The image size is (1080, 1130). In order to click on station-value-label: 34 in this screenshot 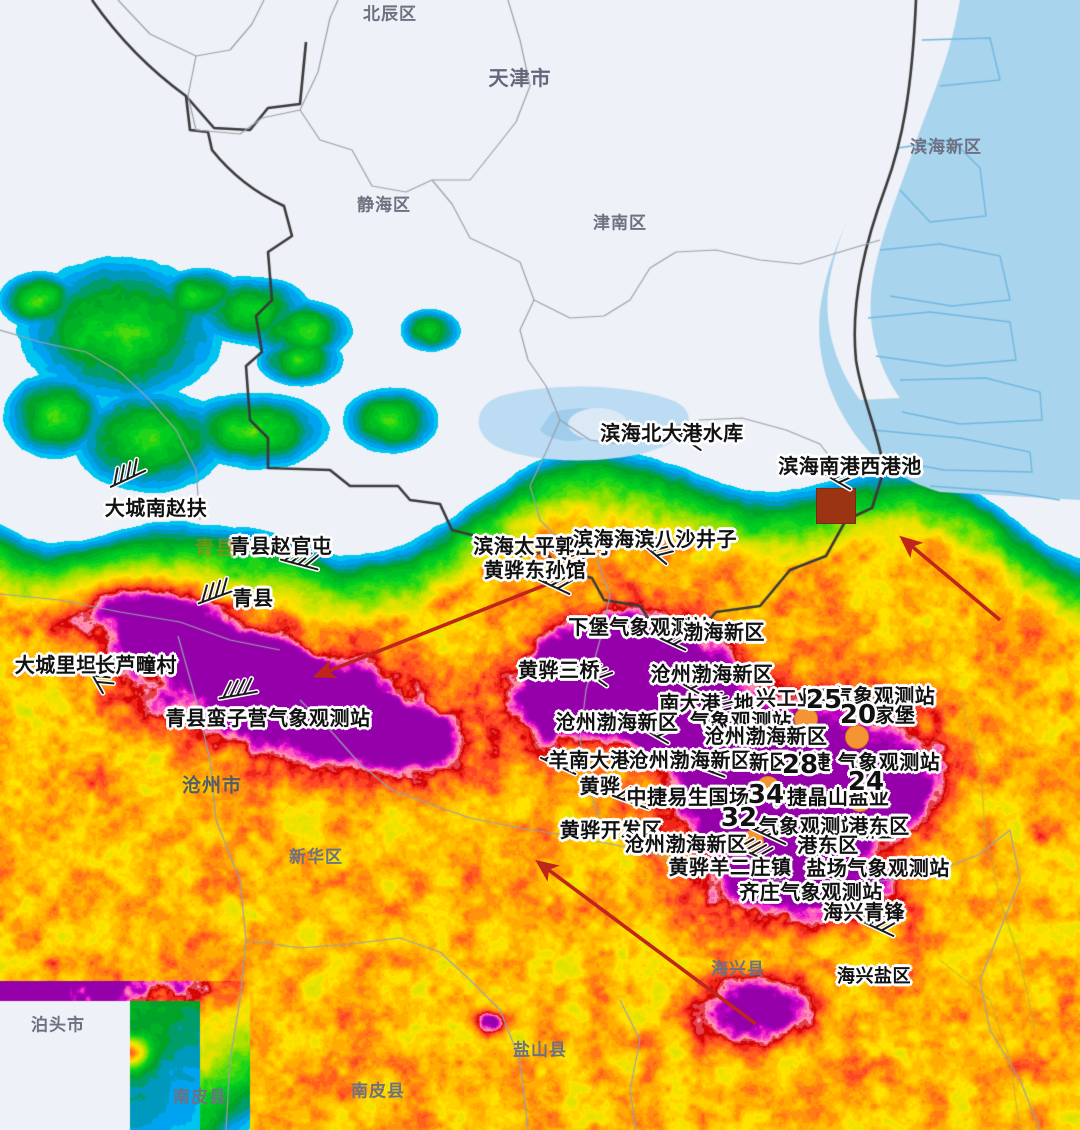, I will do `click(766, 795)`.